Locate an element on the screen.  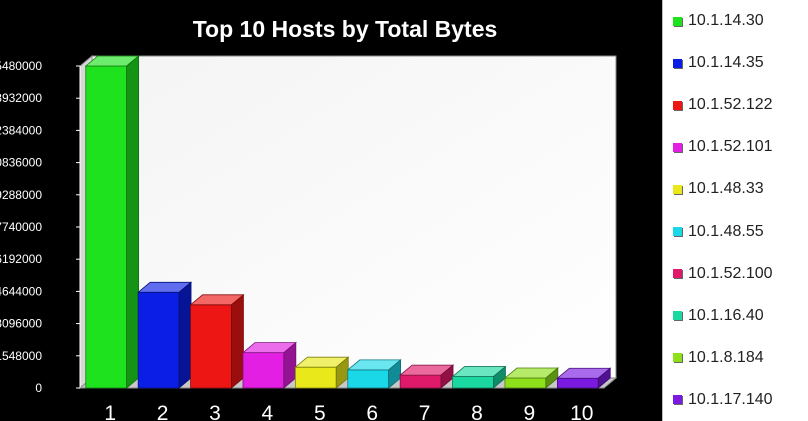
y-tick-label: 0 is located at coordinates (38, 388).